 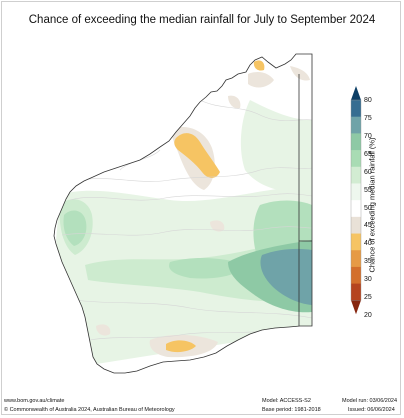 I want to click on region-tan-mid, so click(x=217, y=226).